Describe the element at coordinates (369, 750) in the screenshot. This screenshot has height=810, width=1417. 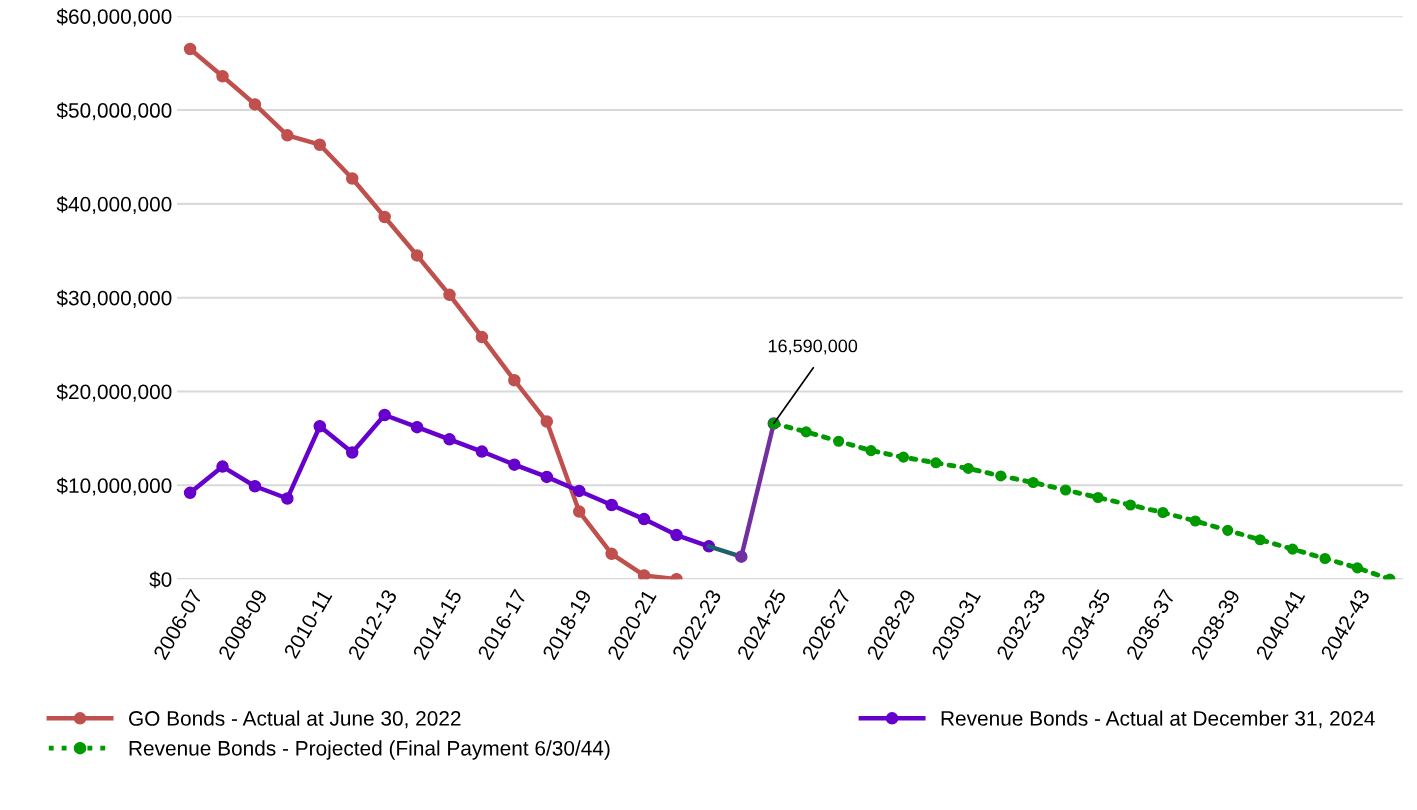
I see `legend-label: Revenue Bonds - Projected (Final Payment 6/30/44)` at that location.